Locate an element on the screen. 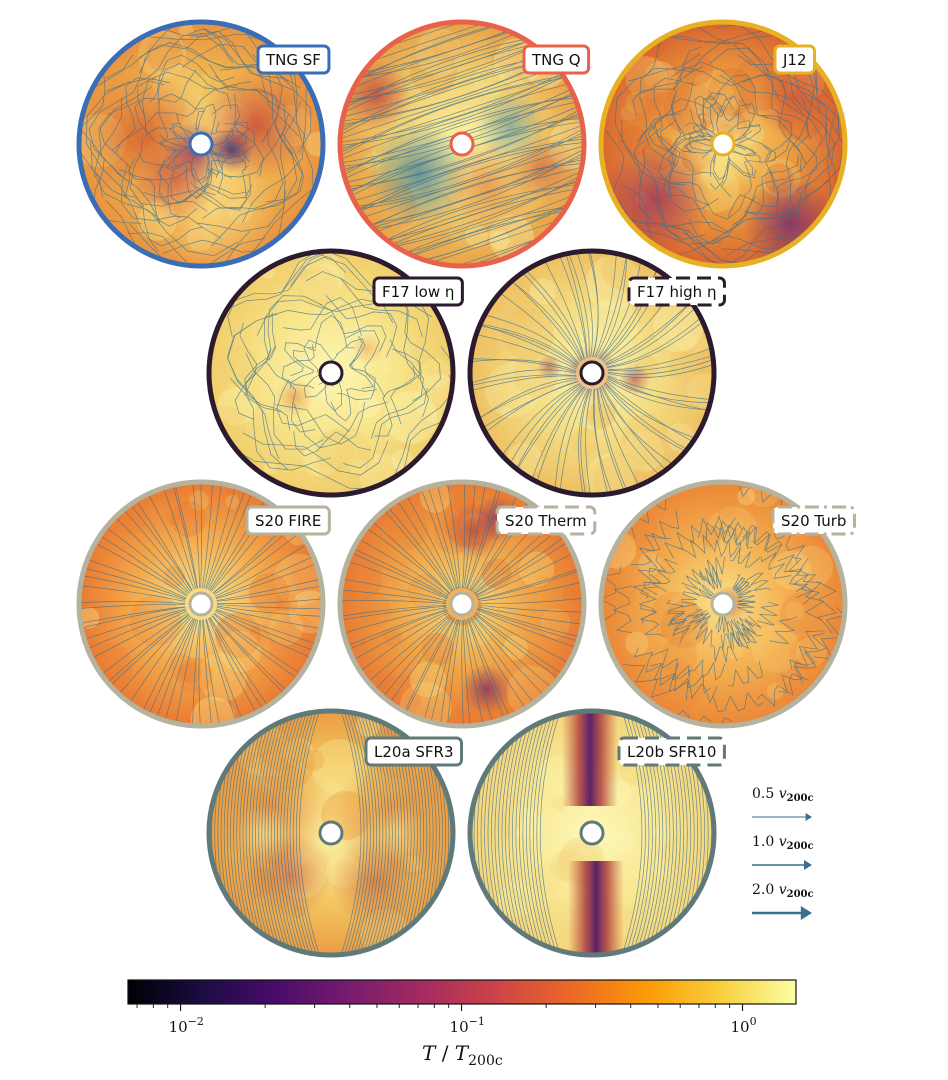 The height and width of the screenshot is (1080, 948). panel-l20a: L20a SFR3 is located at coordinates (335, 833).